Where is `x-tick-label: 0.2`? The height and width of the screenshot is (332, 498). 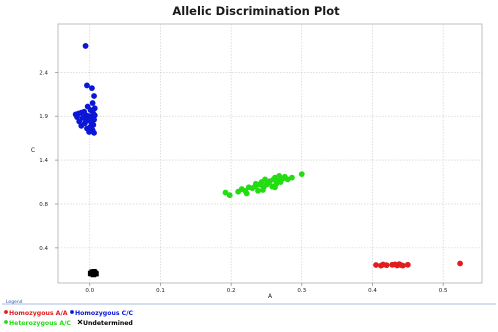 x-tick-label: 0.2 is located at coordinates (231, 291).